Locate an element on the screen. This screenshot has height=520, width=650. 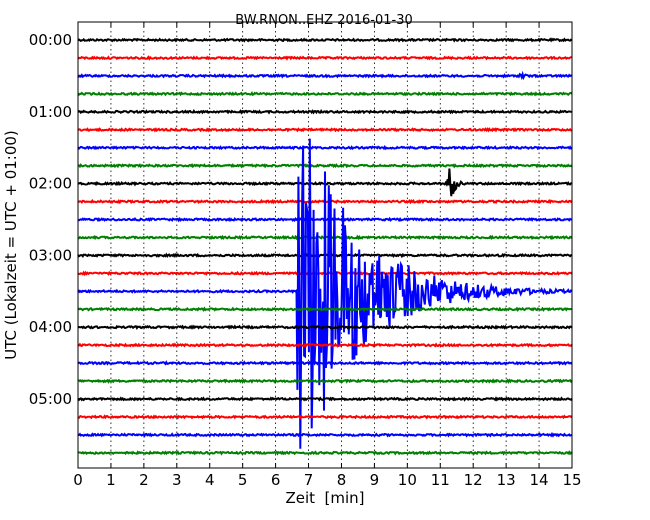
x-tick-label: 15 is located at coordinates (571, 480).